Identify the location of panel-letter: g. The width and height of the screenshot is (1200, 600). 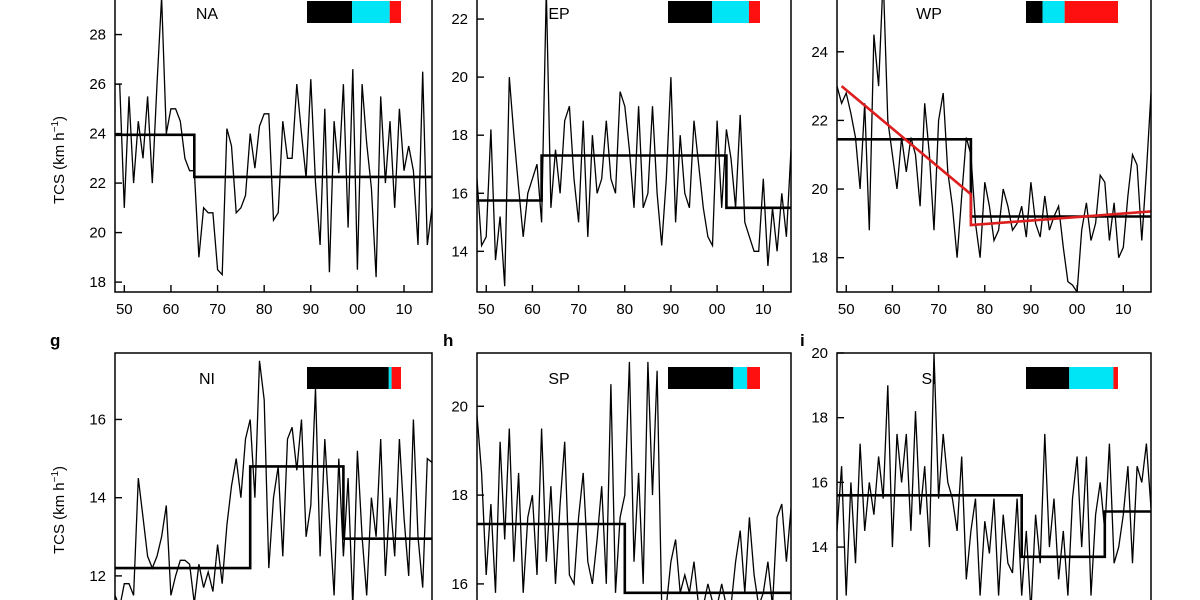
(55, 340).